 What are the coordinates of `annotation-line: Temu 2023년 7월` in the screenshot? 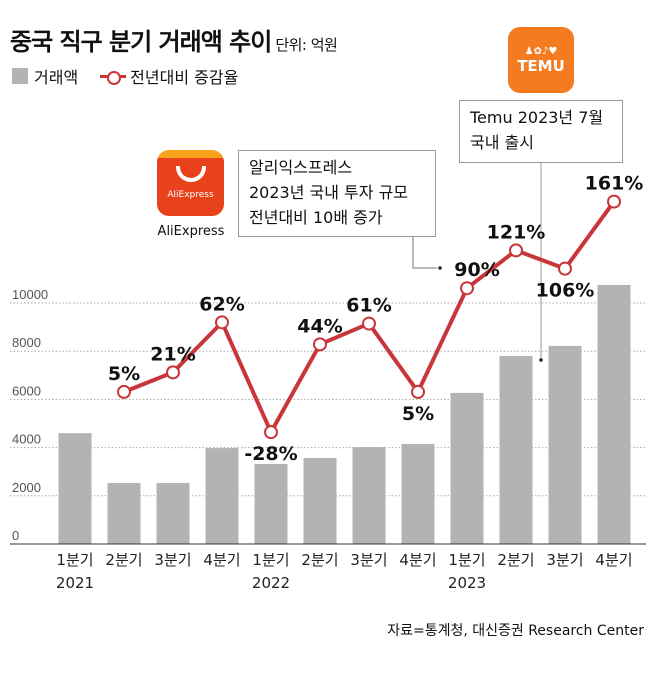 It's located at (537, 117).